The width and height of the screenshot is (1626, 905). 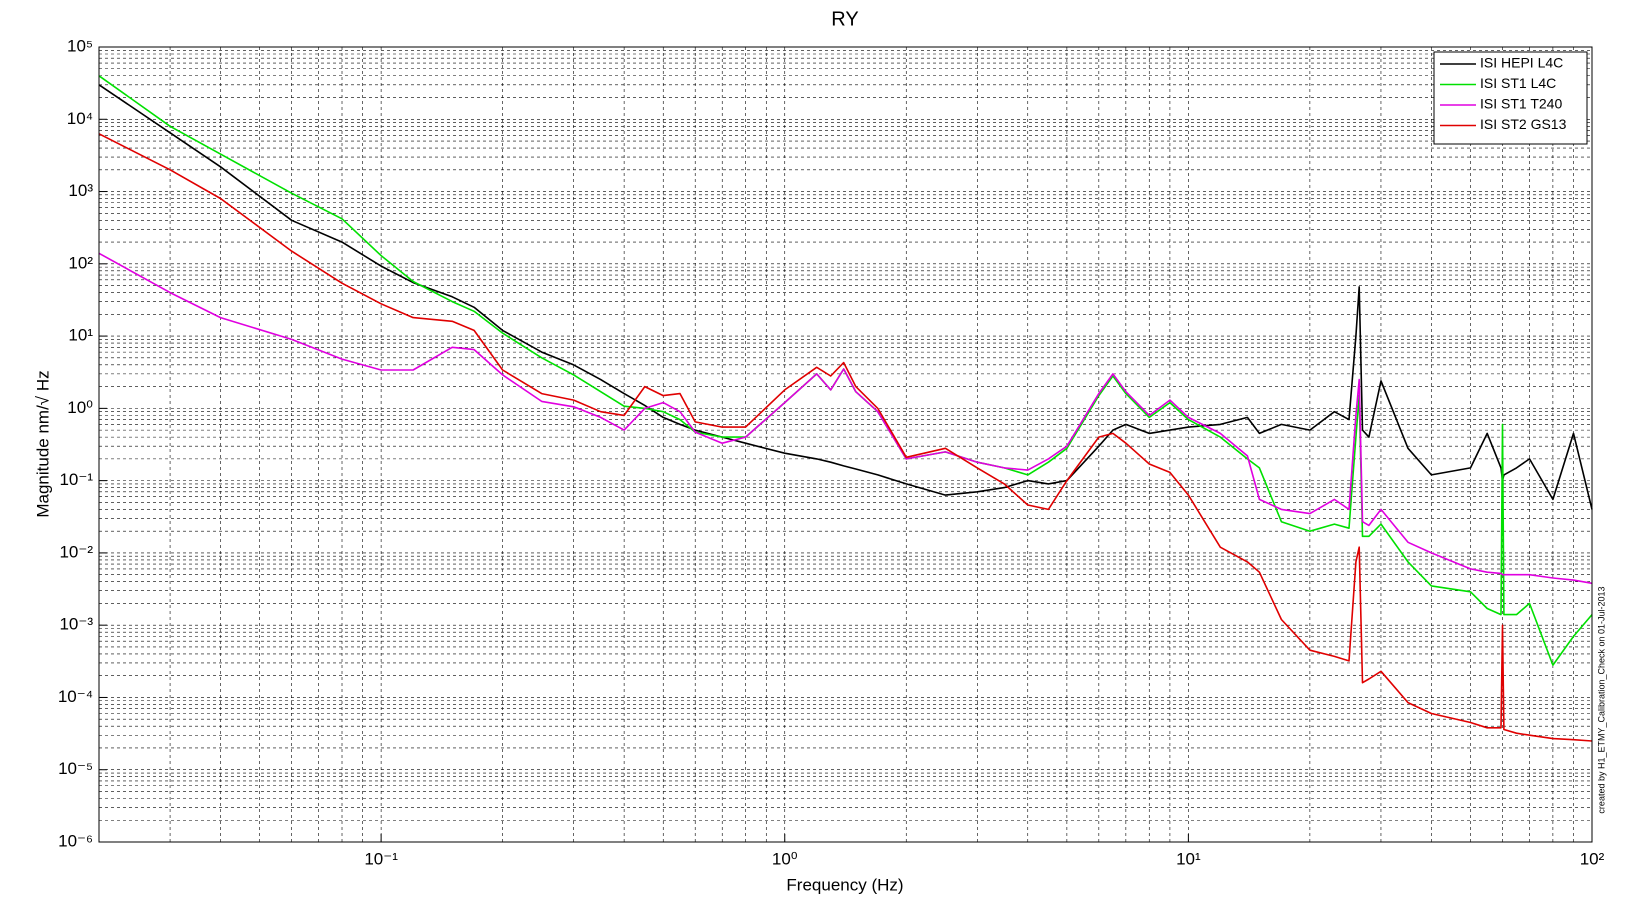 What do you see at coordinates (80, 118) in the screenshot?
I see `y-tick-label: 10⁴` at bounding box center [80, 118].